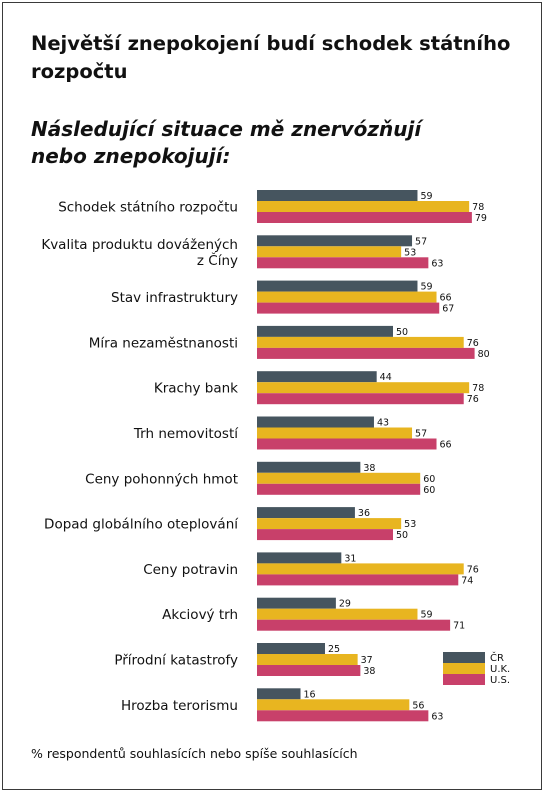 The height and width of the screenshot is (792, 544). What do you see at coordinates (196, 389) in the screenshot?
I see `category-label: Krachy bank` at bounding box center [196, 389].